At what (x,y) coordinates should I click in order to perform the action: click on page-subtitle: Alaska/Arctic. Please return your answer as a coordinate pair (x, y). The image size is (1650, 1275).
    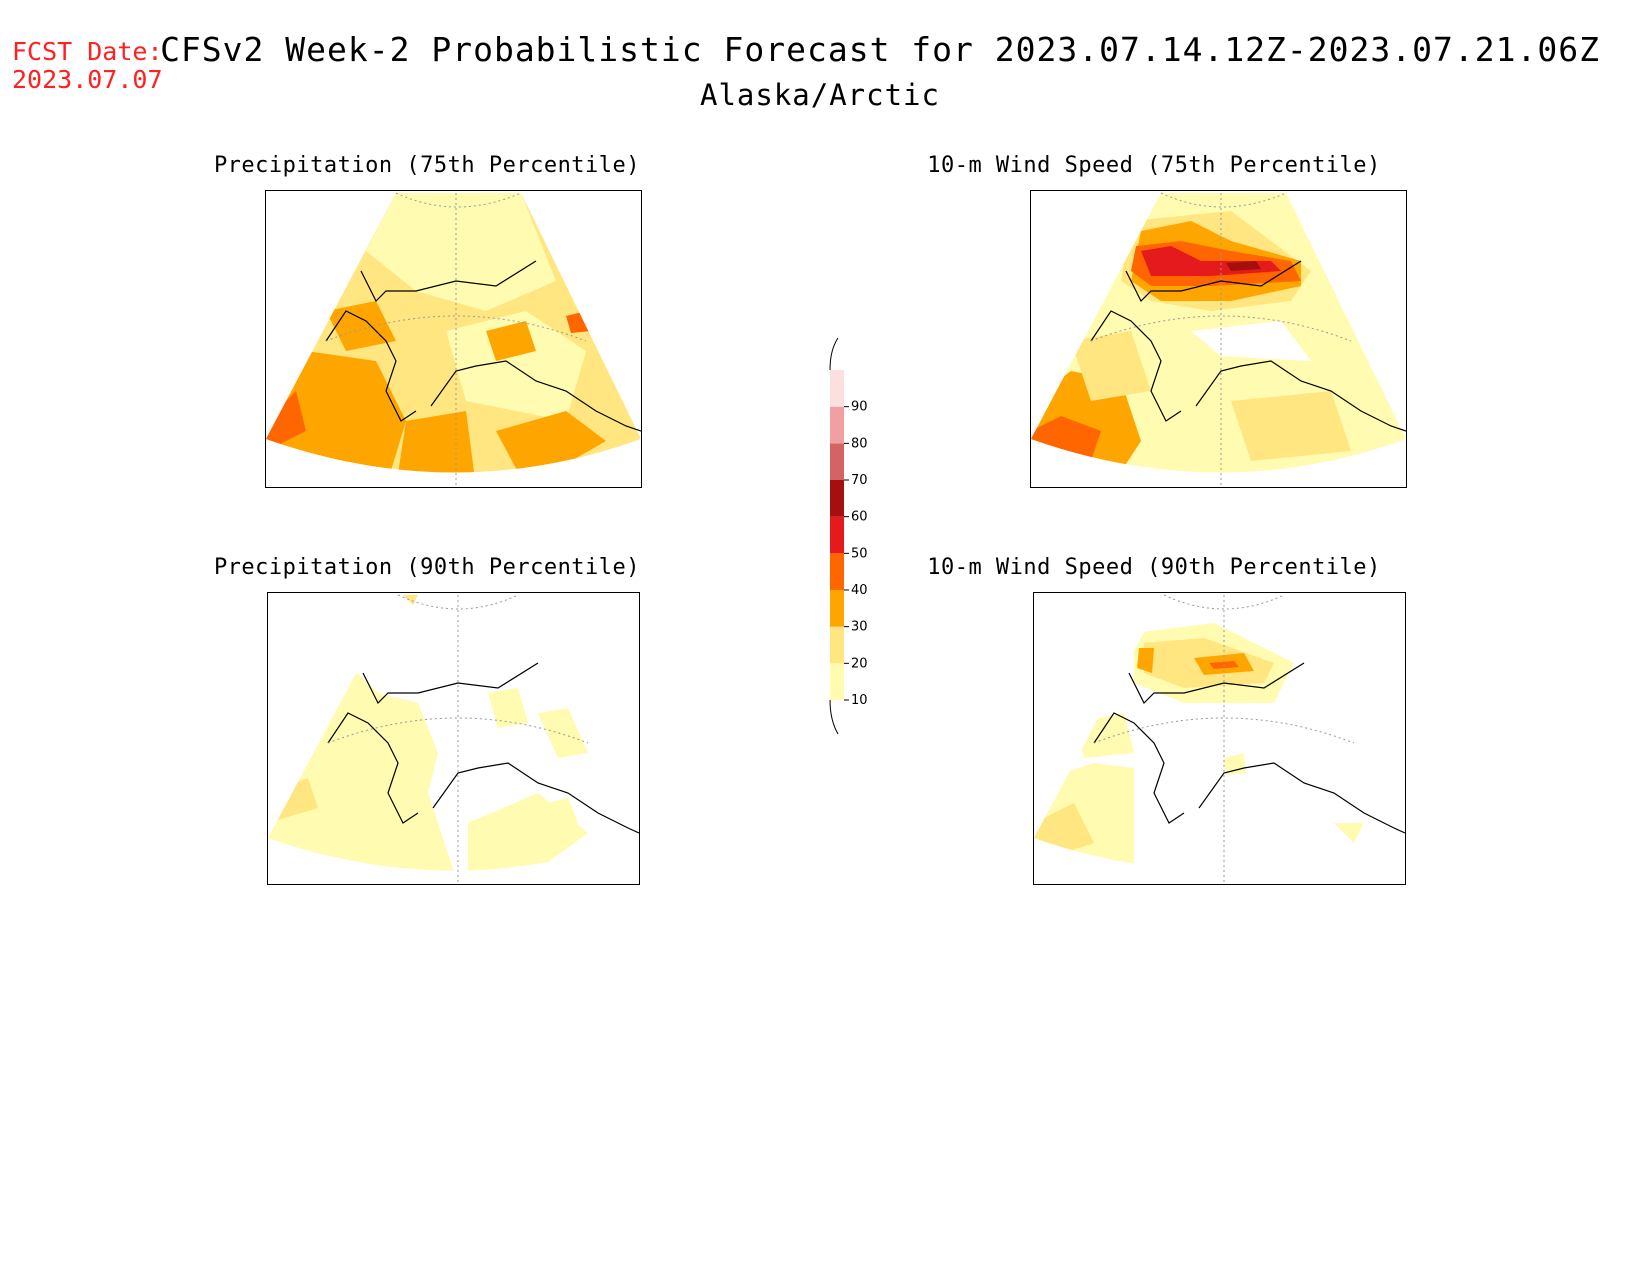
    Looking at the image, I should click on (820, 95).